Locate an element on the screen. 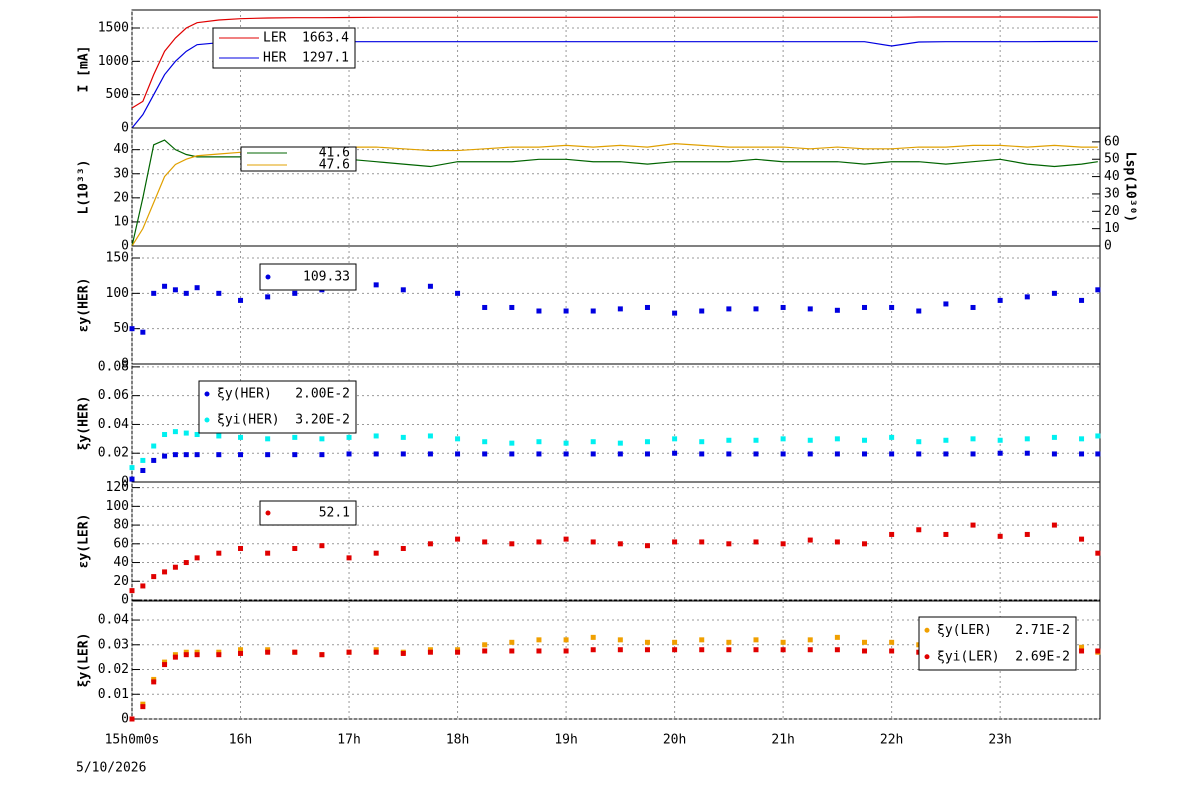 The image size is (1200, 798). legend-value: 52.1 is located at coordinates (334, 513).